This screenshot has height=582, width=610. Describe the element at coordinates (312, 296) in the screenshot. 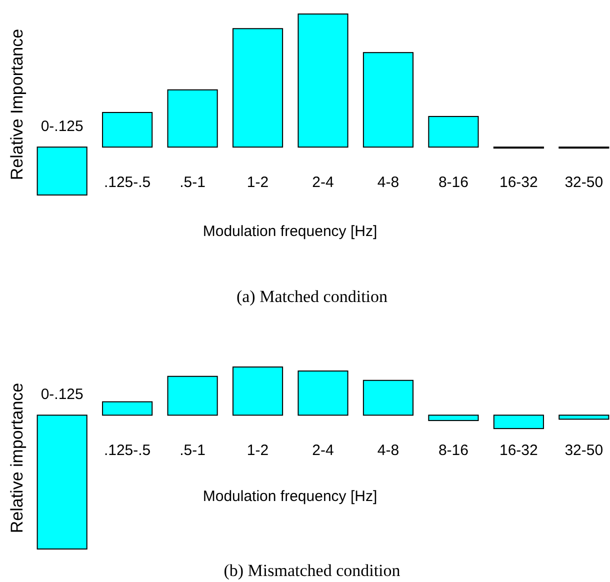

I see `text: (a) Matched condition` at that location.